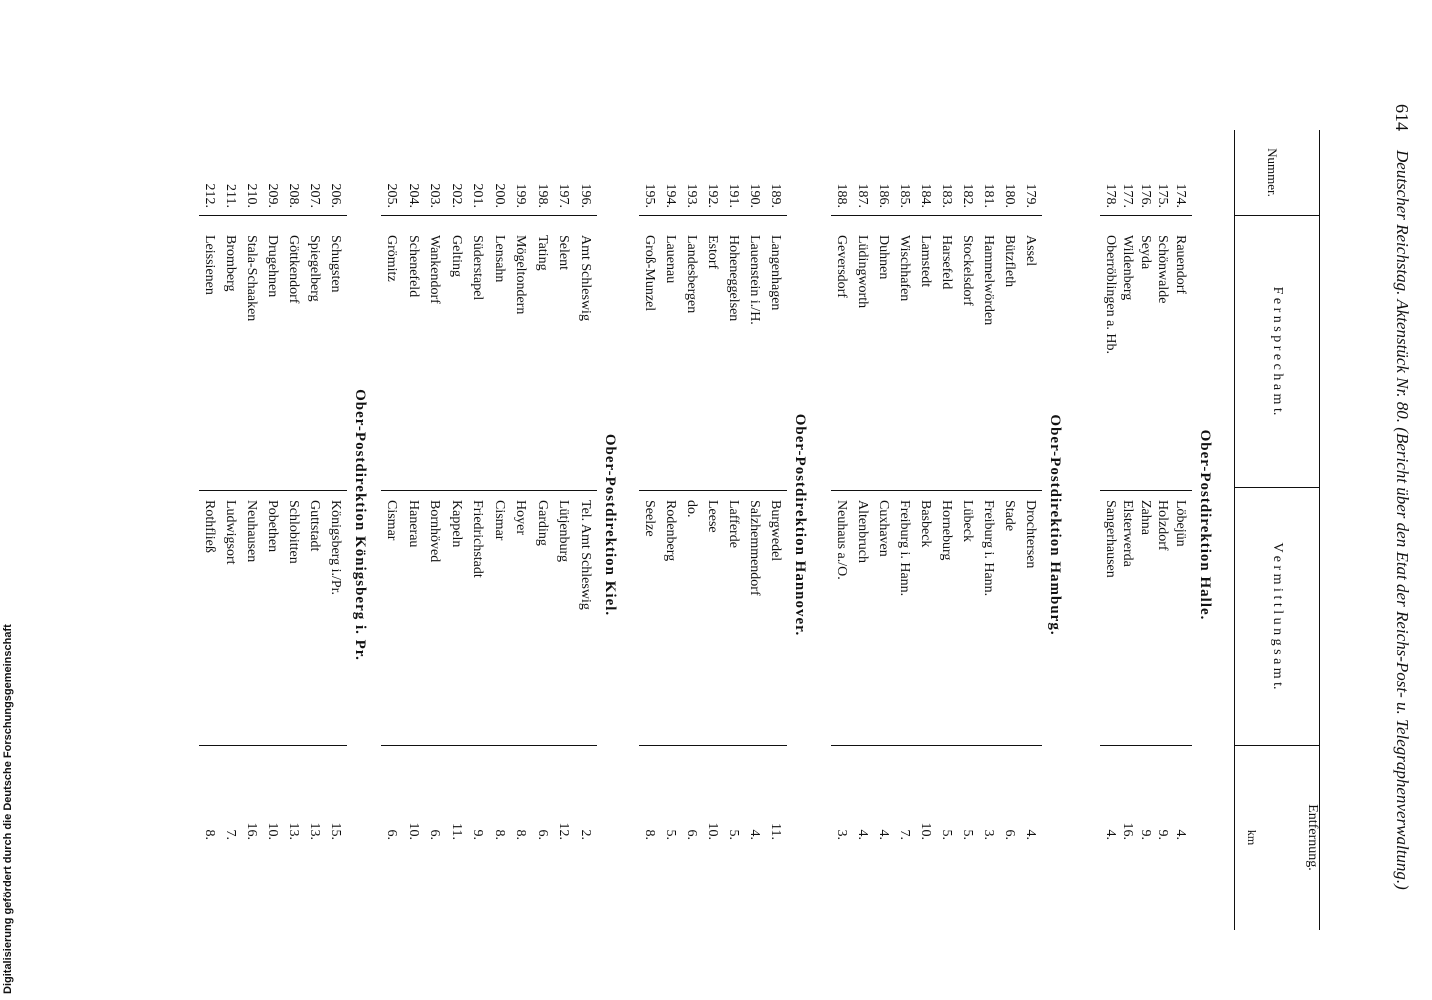 The height and width of the screenshot is (1000, 1432). I want to click on row-number: 203., so click(435, 196).